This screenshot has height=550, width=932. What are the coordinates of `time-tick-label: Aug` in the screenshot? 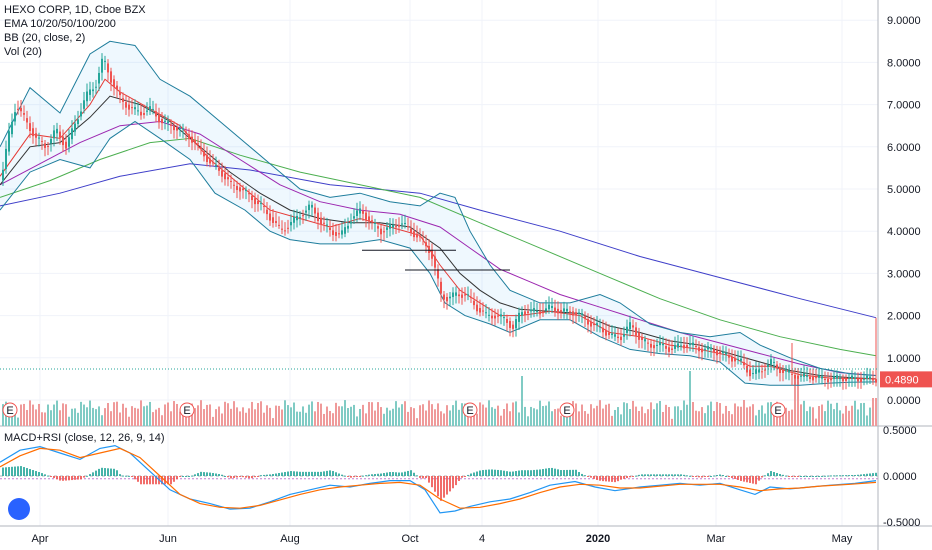 It's located at (290, 539).